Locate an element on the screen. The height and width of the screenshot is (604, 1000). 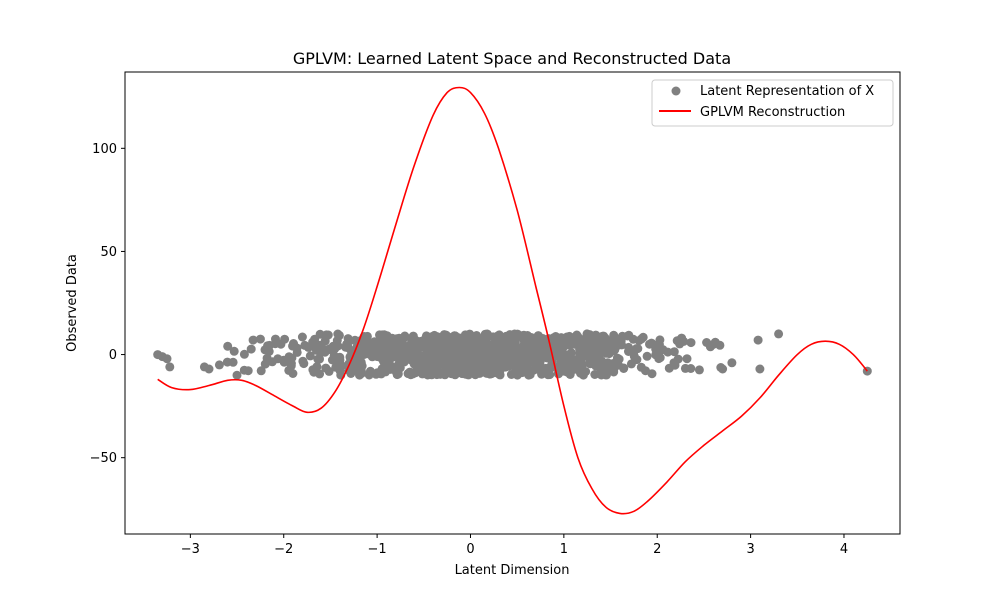
x-tick-label: −1 is located at coordinates (377, 549).